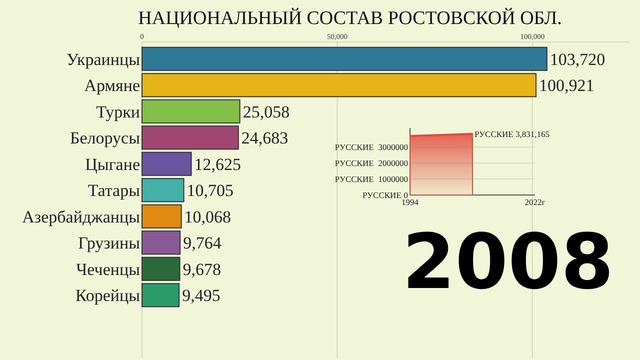 This screenshot has width=640, height=360. I want to click on y-tick-label: Украинцы, so click(103, 59).